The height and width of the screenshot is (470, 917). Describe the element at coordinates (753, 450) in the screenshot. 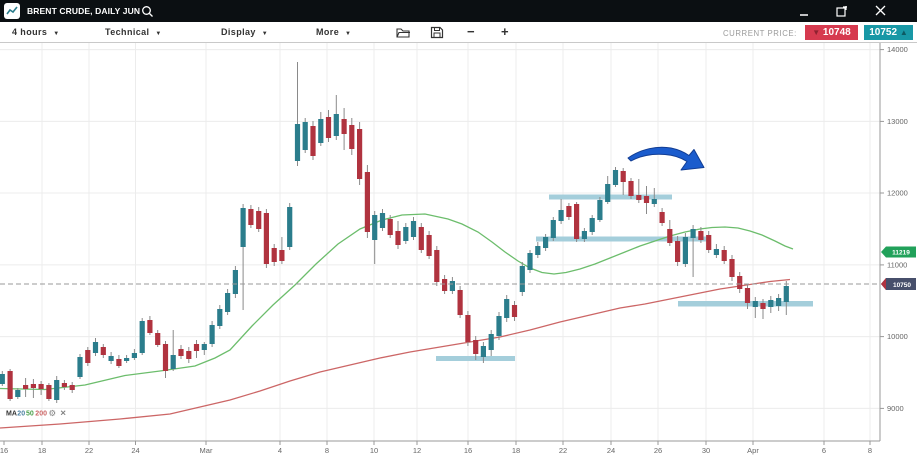

I see `svg-text: Apr` at that location.